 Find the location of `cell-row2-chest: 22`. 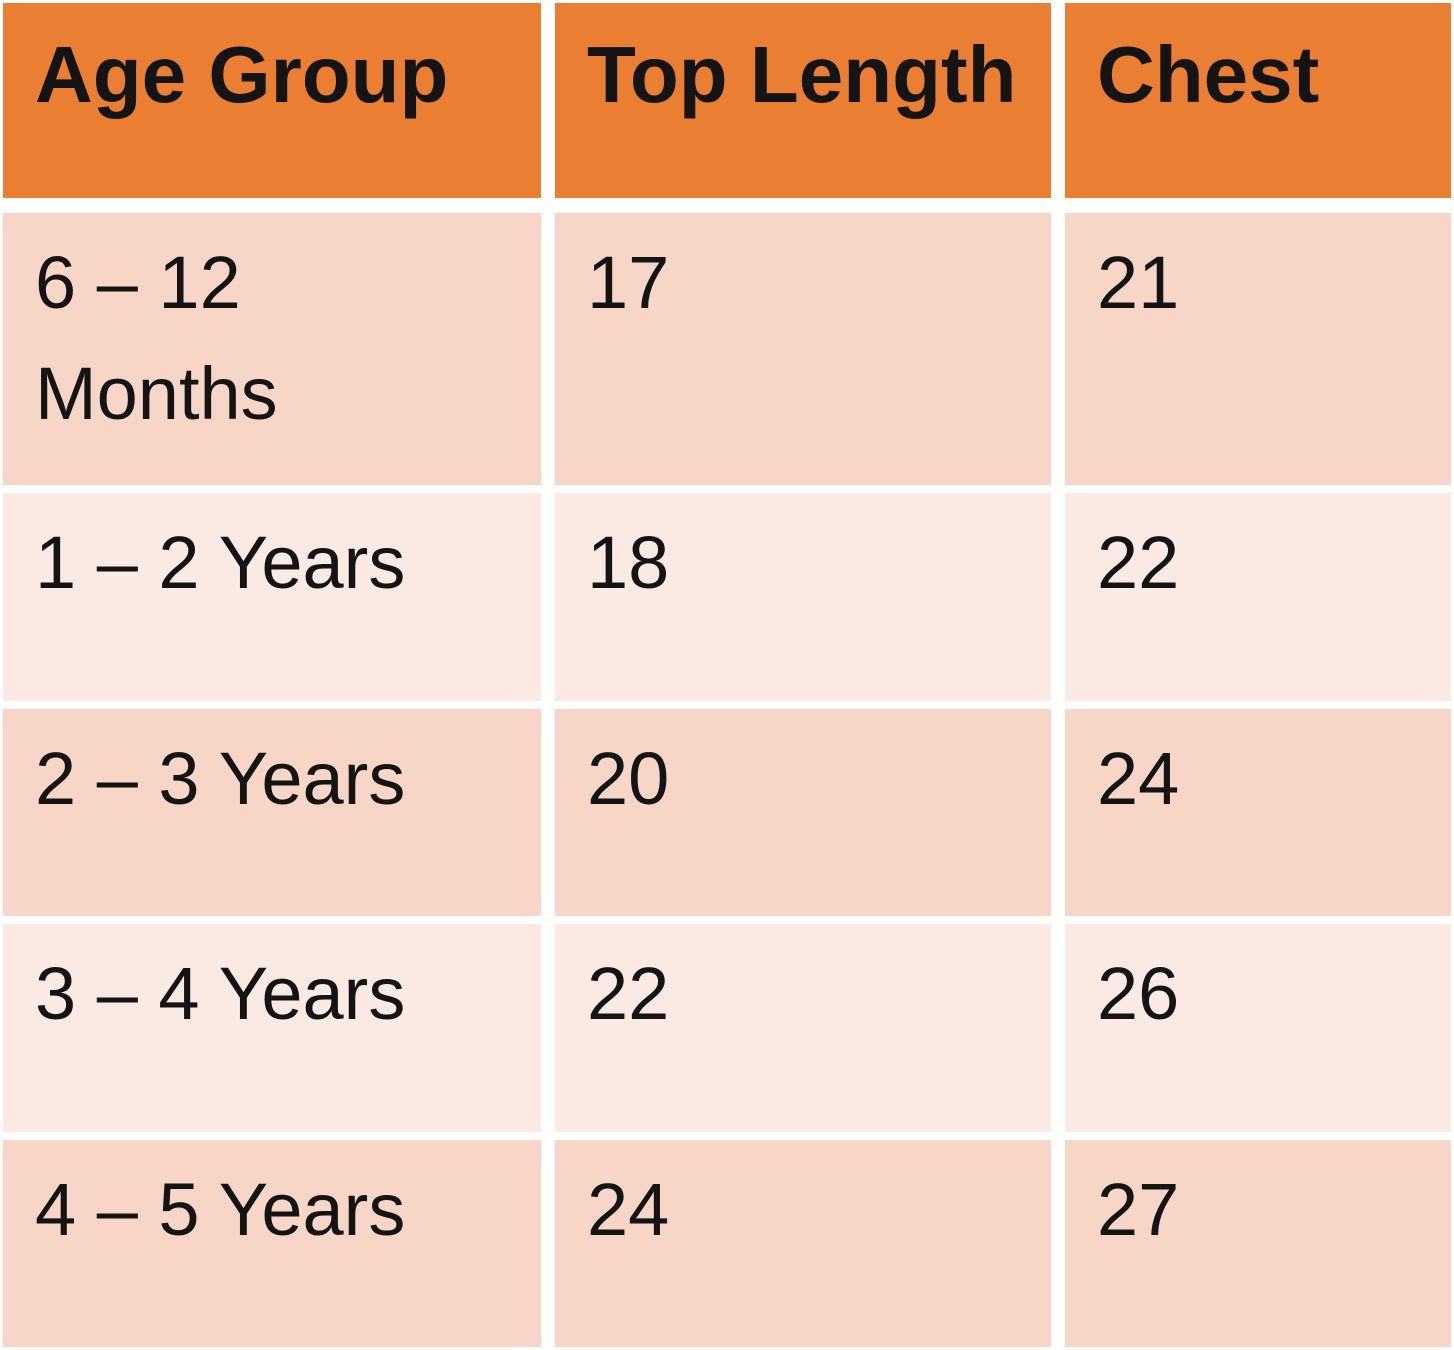

cell-row2-chest: 22 is located at coordinates (1258, 597).